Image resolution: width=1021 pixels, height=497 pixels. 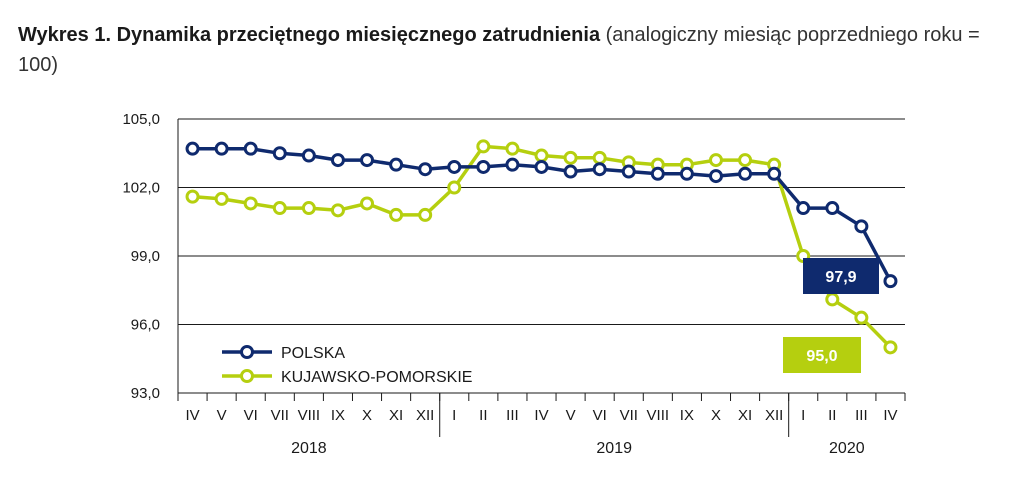 I want to click on value-callout-label: 97,9, so click(x=840, y=277).